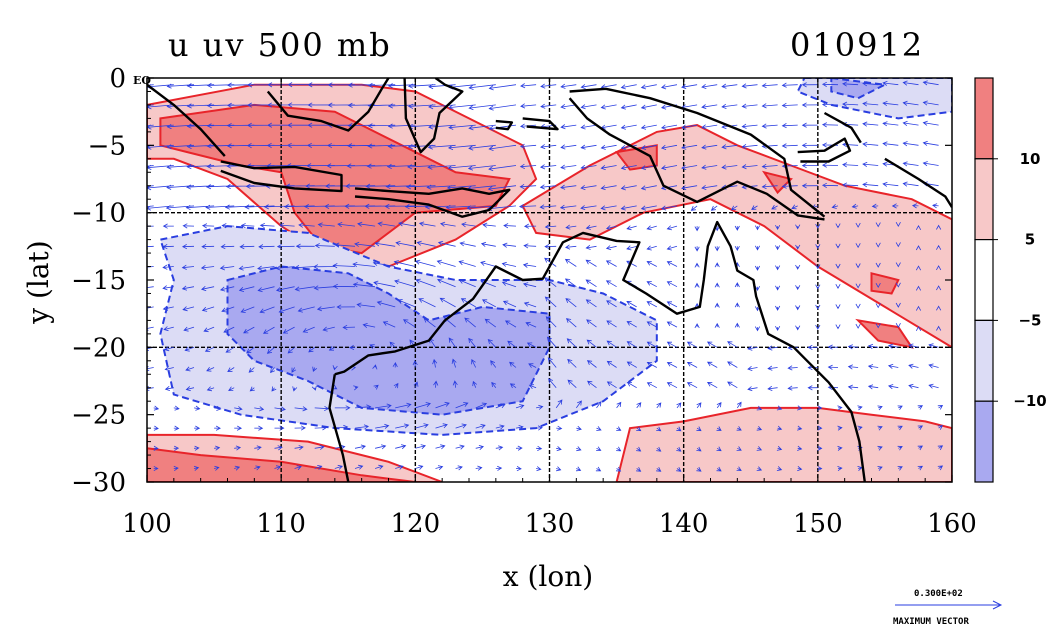  I want to click on vector-legend: 0.300E+02 MAXIMUM VECTOR, so click(948, 608).